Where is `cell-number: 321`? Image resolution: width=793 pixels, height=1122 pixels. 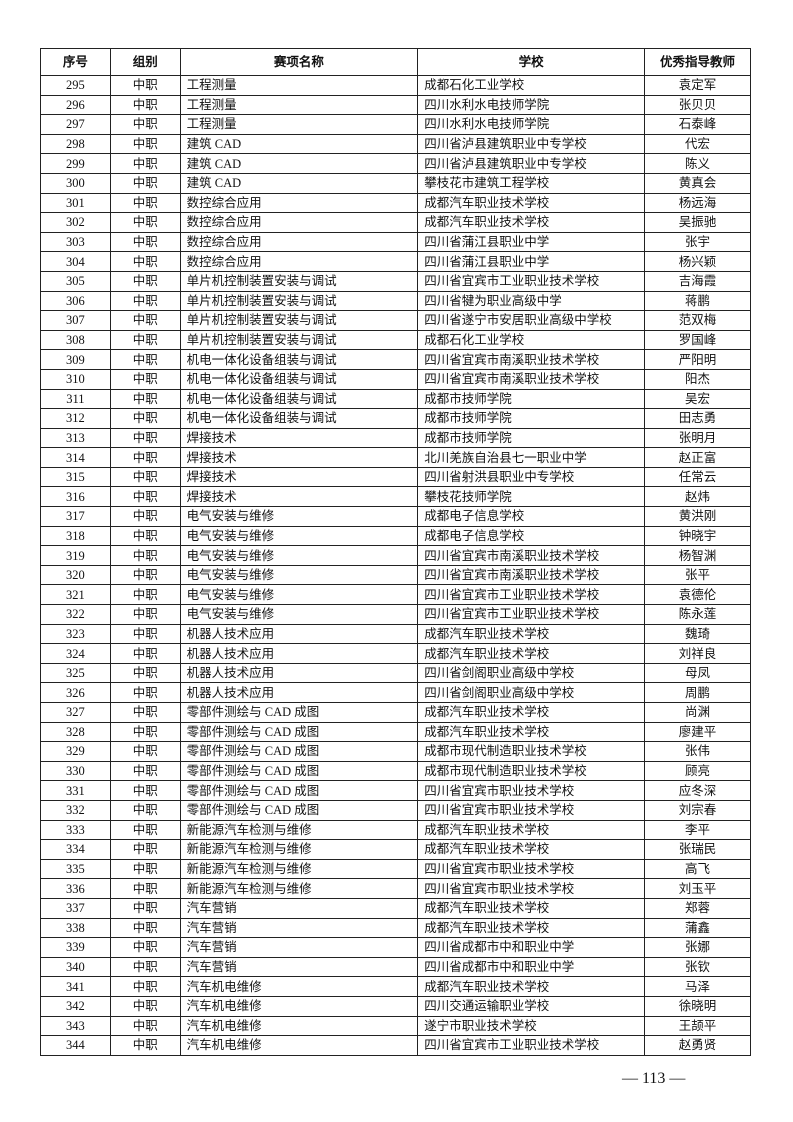
cell-number: 321 is located at coordinates (75, 595).